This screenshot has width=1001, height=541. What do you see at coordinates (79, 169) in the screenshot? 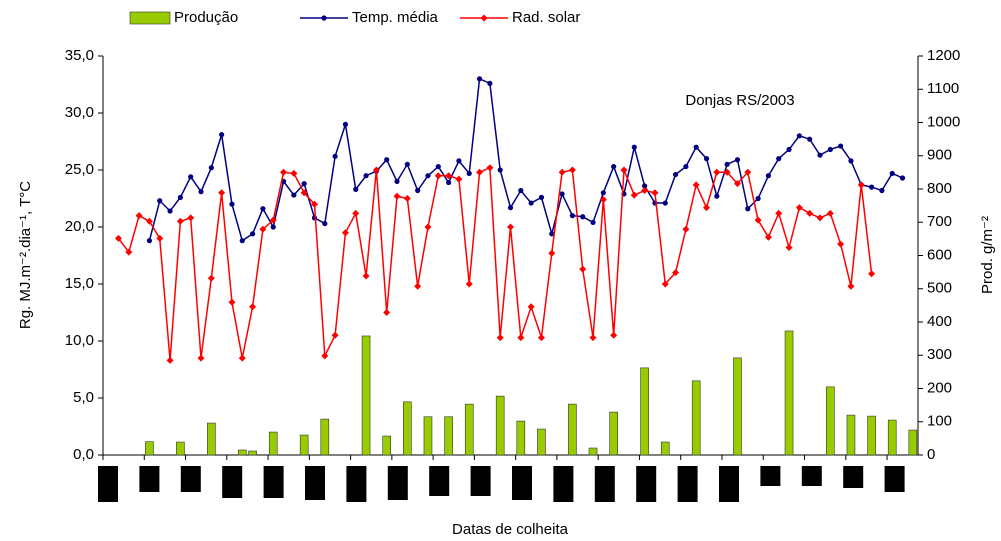
I see `y-tick-label: 25,0` at bounding box center [79, 169].